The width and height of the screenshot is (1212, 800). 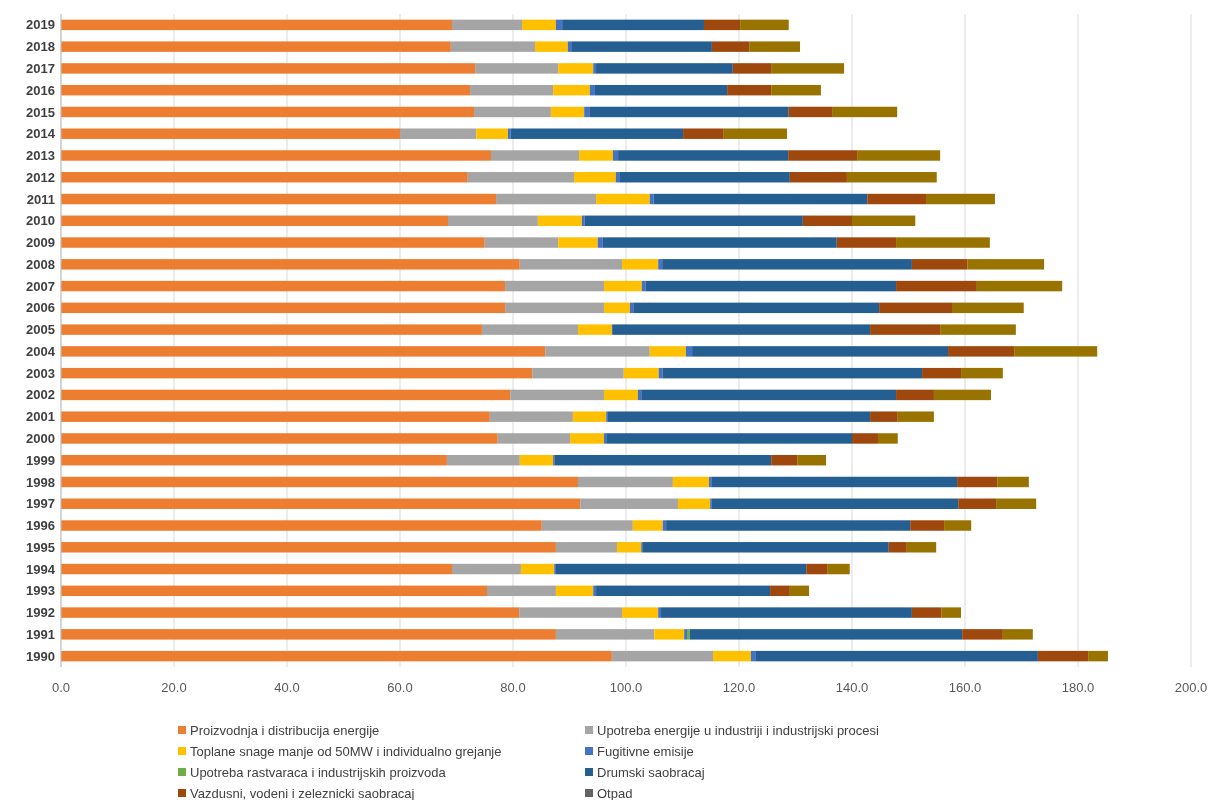 I want to click on x-tick-label: 120.0, so click(x=739, y=687).